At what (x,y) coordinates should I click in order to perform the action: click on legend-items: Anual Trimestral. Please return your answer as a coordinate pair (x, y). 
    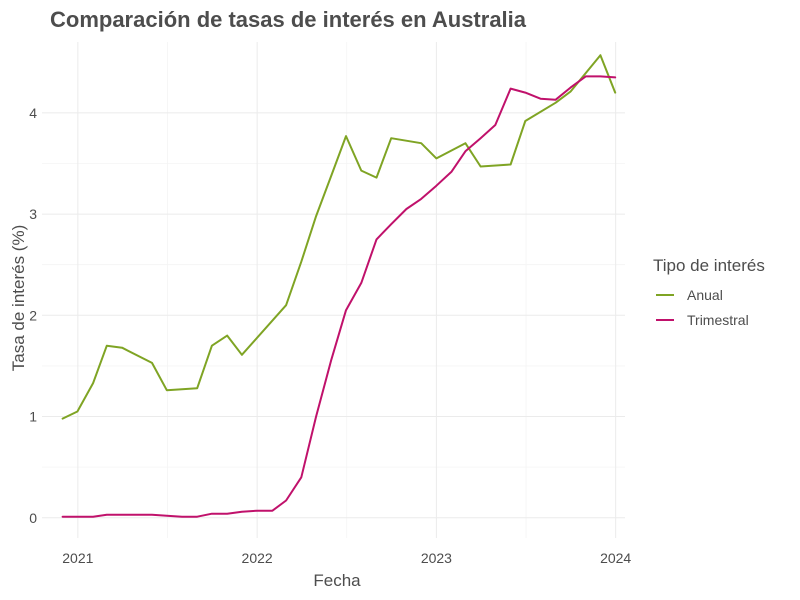
    Looking at the image, I should click on (702, 307).